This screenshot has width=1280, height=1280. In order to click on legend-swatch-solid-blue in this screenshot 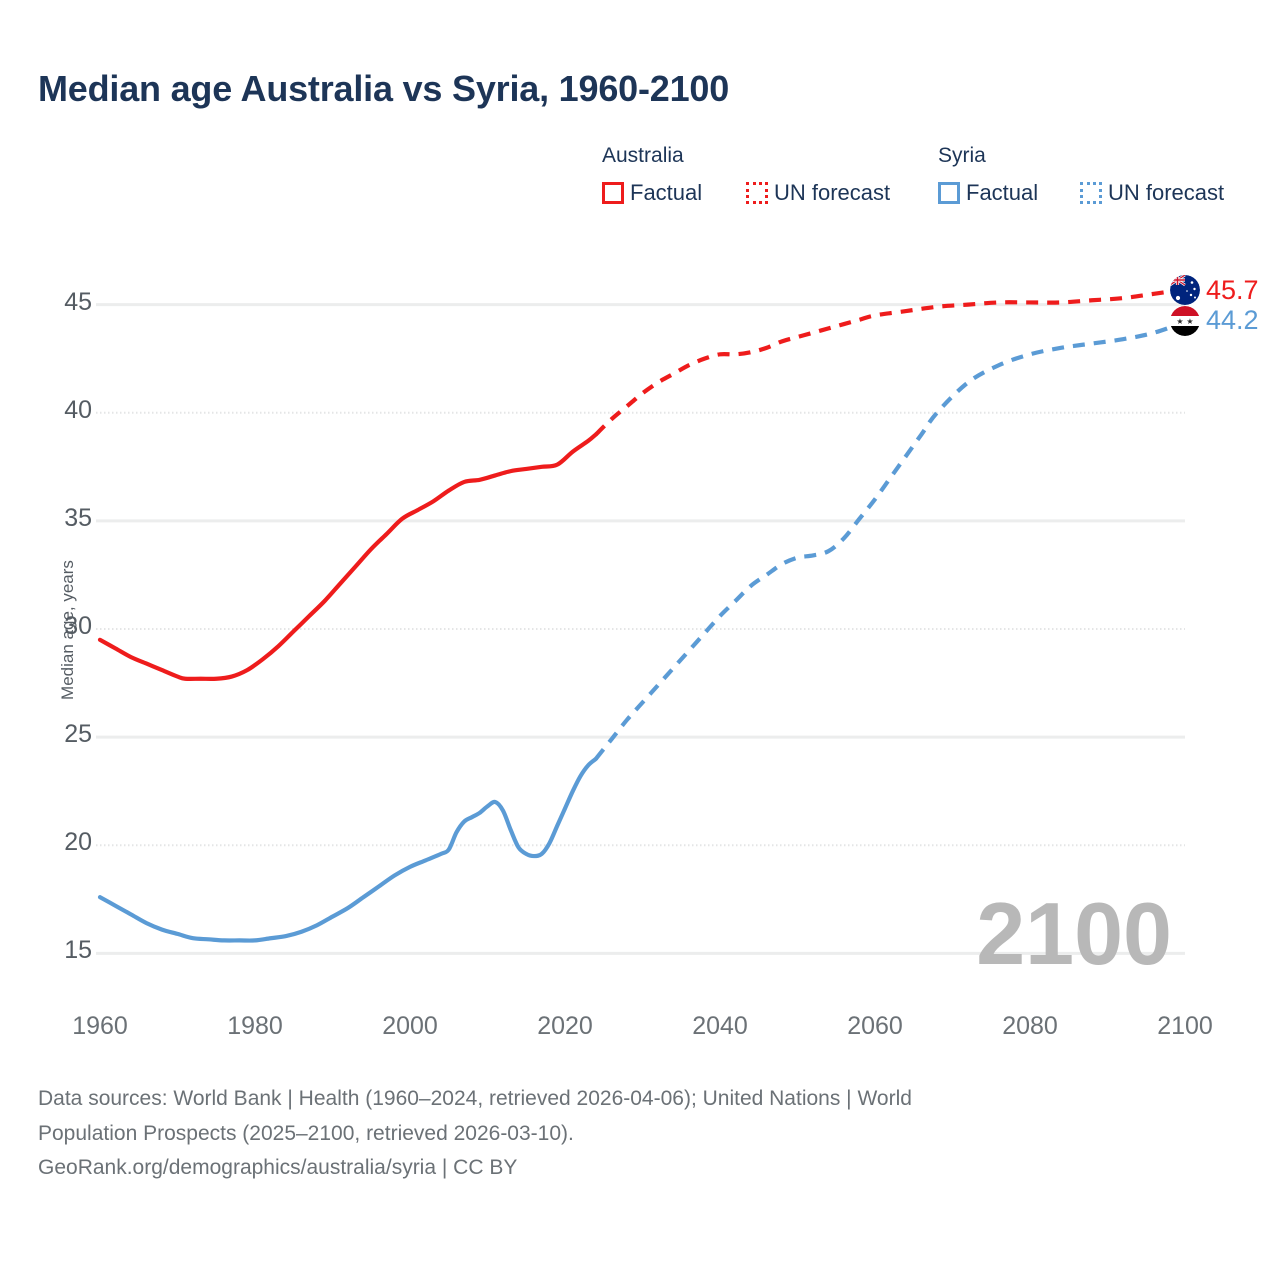, I will do `click(949, 193)`.